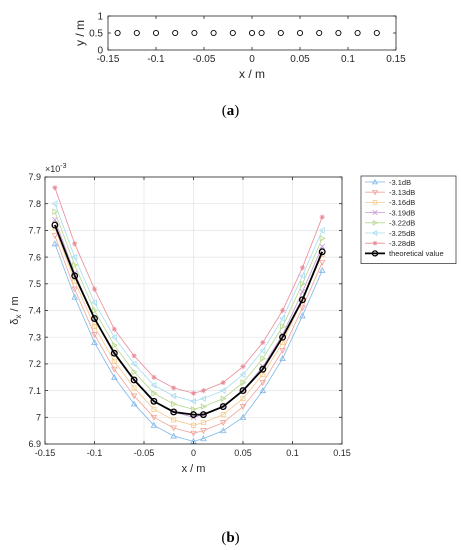  Describe the element at coordinates (416, 253) in the screenshot. I see `chart-b-legend-label: theoretical value` at that location.